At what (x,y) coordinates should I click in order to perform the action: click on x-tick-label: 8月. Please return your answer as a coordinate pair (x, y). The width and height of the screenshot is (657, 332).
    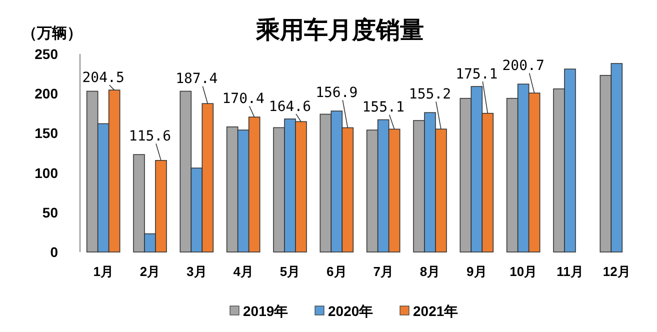
    Looking at the image, I should click on (430, 271).